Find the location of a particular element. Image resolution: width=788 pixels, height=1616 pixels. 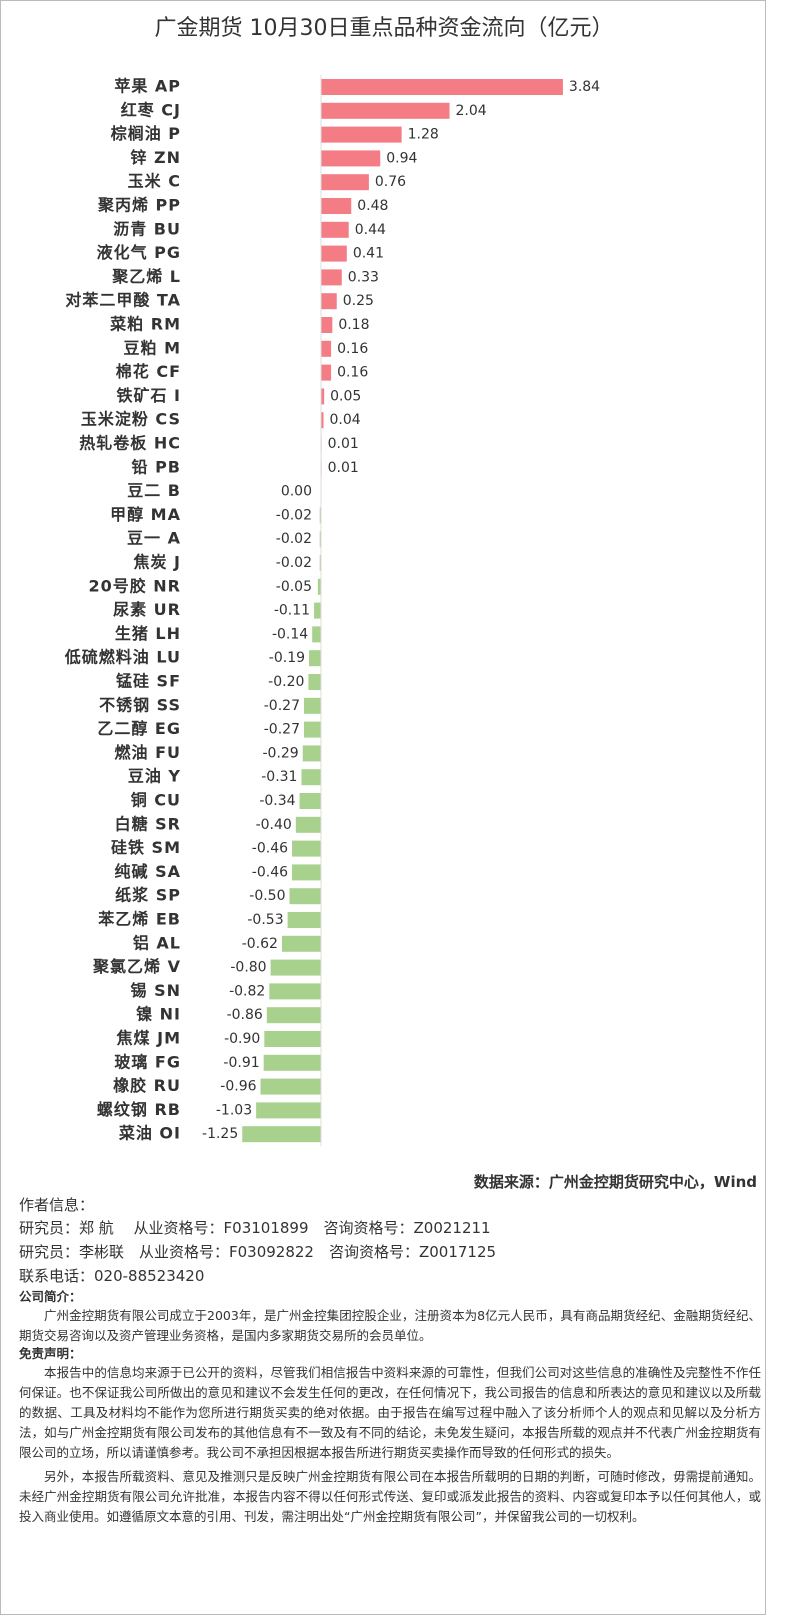

value-label: -1.03 is located at coordinates (234, 1110).